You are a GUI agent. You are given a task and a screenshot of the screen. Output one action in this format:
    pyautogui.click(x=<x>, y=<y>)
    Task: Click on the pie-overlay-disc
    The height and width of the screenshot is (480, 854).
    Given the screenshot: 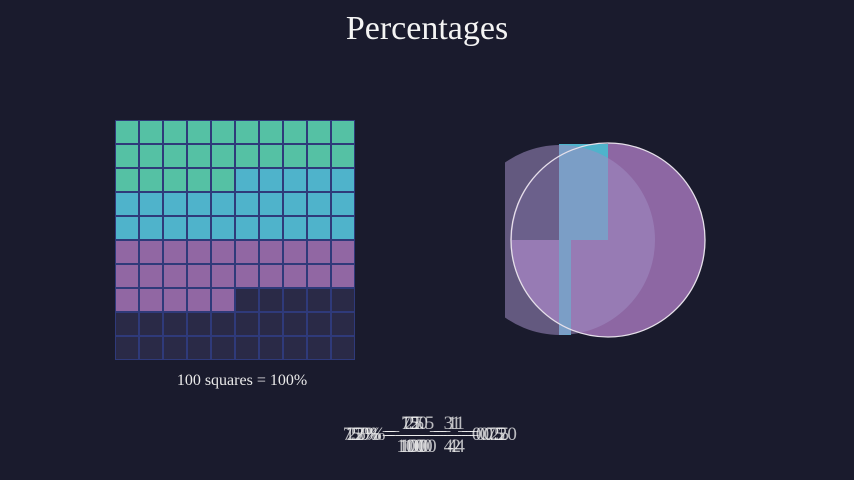 What is the action you would take?
    pyautogui.click(x=580, y=240)
    